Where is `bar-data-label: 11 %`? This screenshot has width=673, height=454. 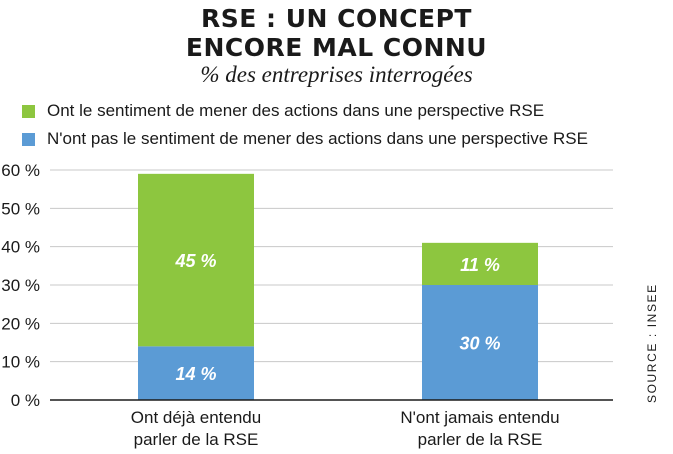
bar-data-label: 11 % is located at coordinates (480, 265).